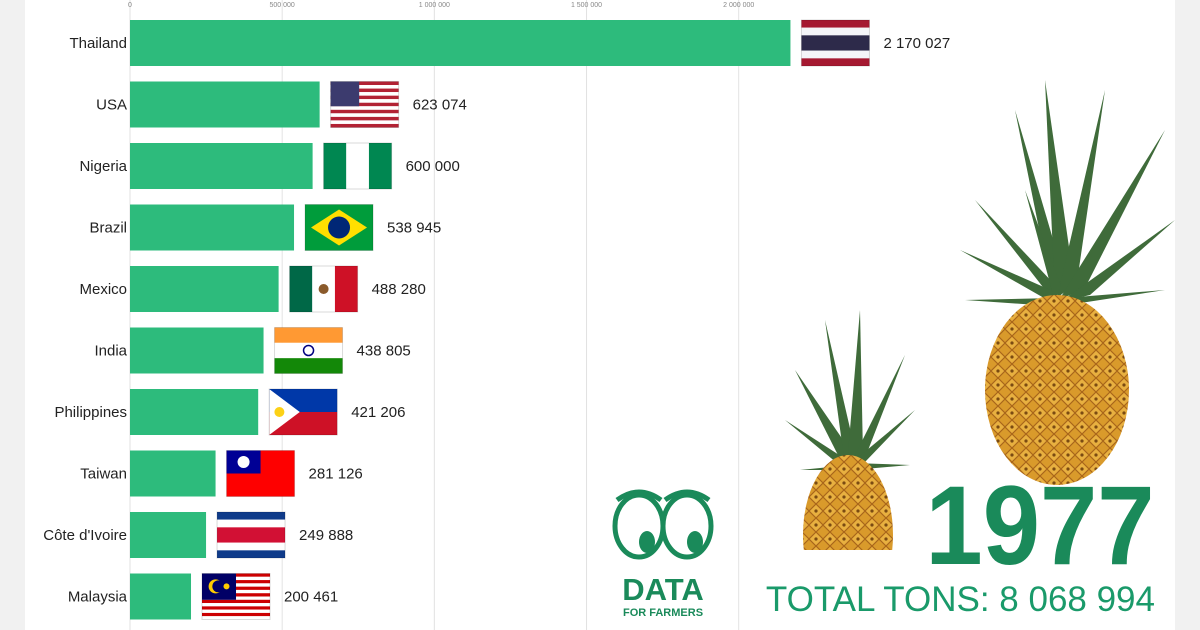 This screenshot has width=1200, height=630. What do you see at coordinates (916, 43) in the screenshot?
I see `value-label: 2 170 027` at bounding box center [916, 43].